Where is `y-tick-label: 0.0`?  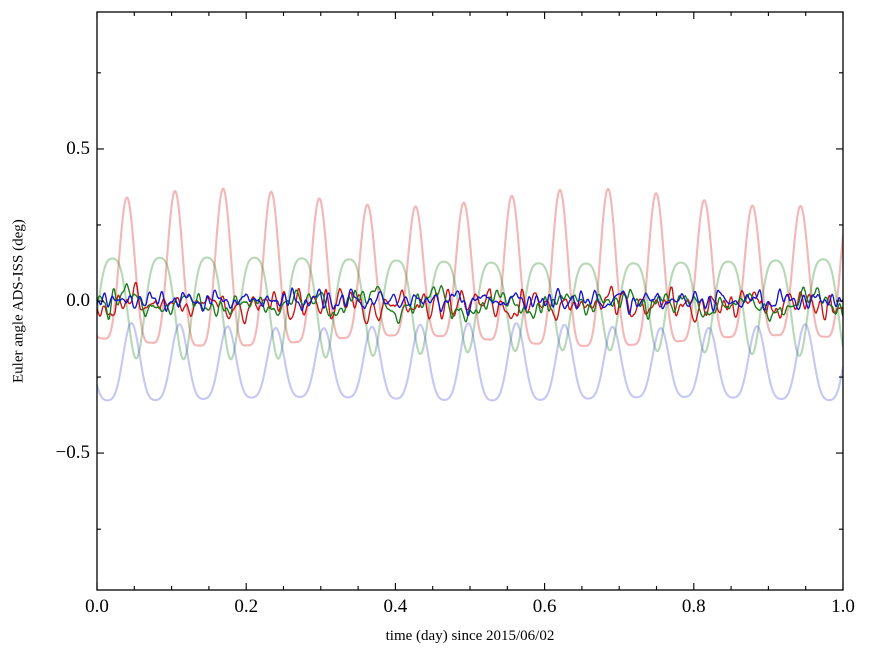 y-tick-label: 0.0 is located at coordinates (78, 300).